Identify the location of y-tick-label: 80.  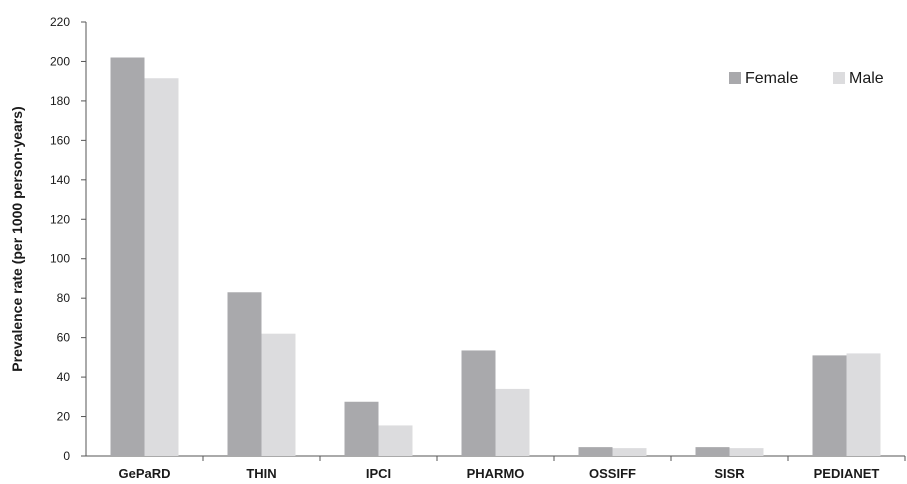
(64, 298).